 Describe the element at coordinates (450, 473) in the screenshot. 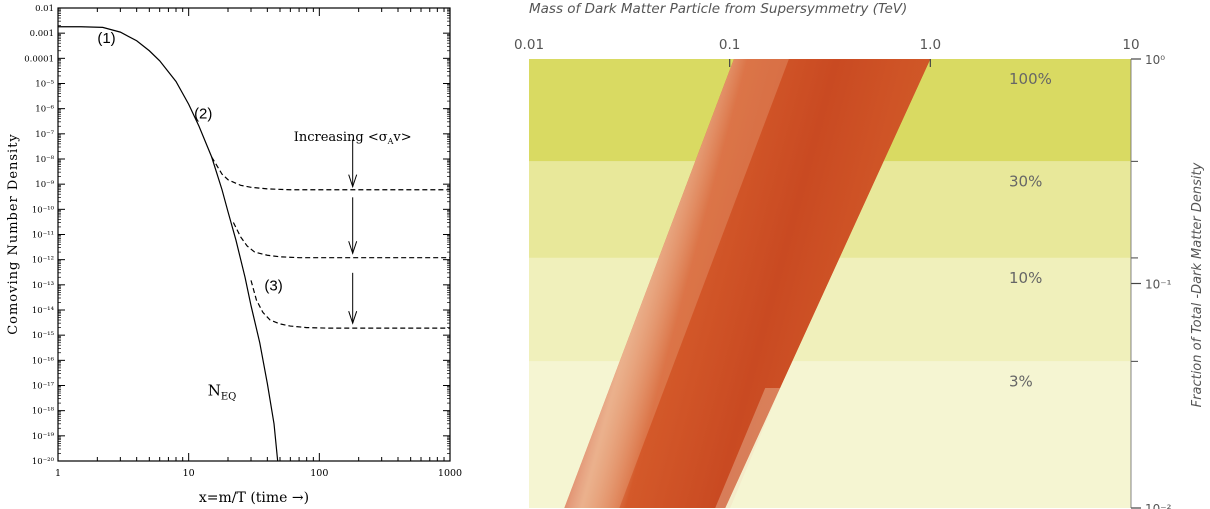

I see `left-x-tick-label: 1000` at that location.